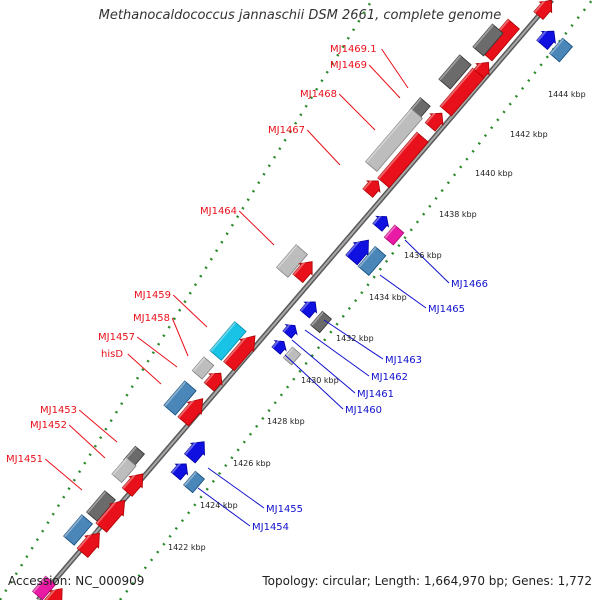  I want to click on gene-label-top: MJ1458, so click(151, 318).